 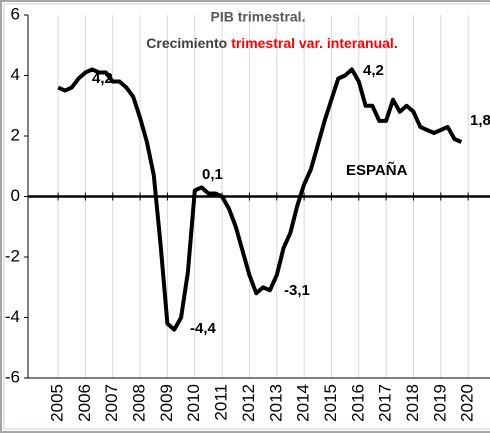 I want to click on y-tick-label: -2, so click(x=12, y=255).